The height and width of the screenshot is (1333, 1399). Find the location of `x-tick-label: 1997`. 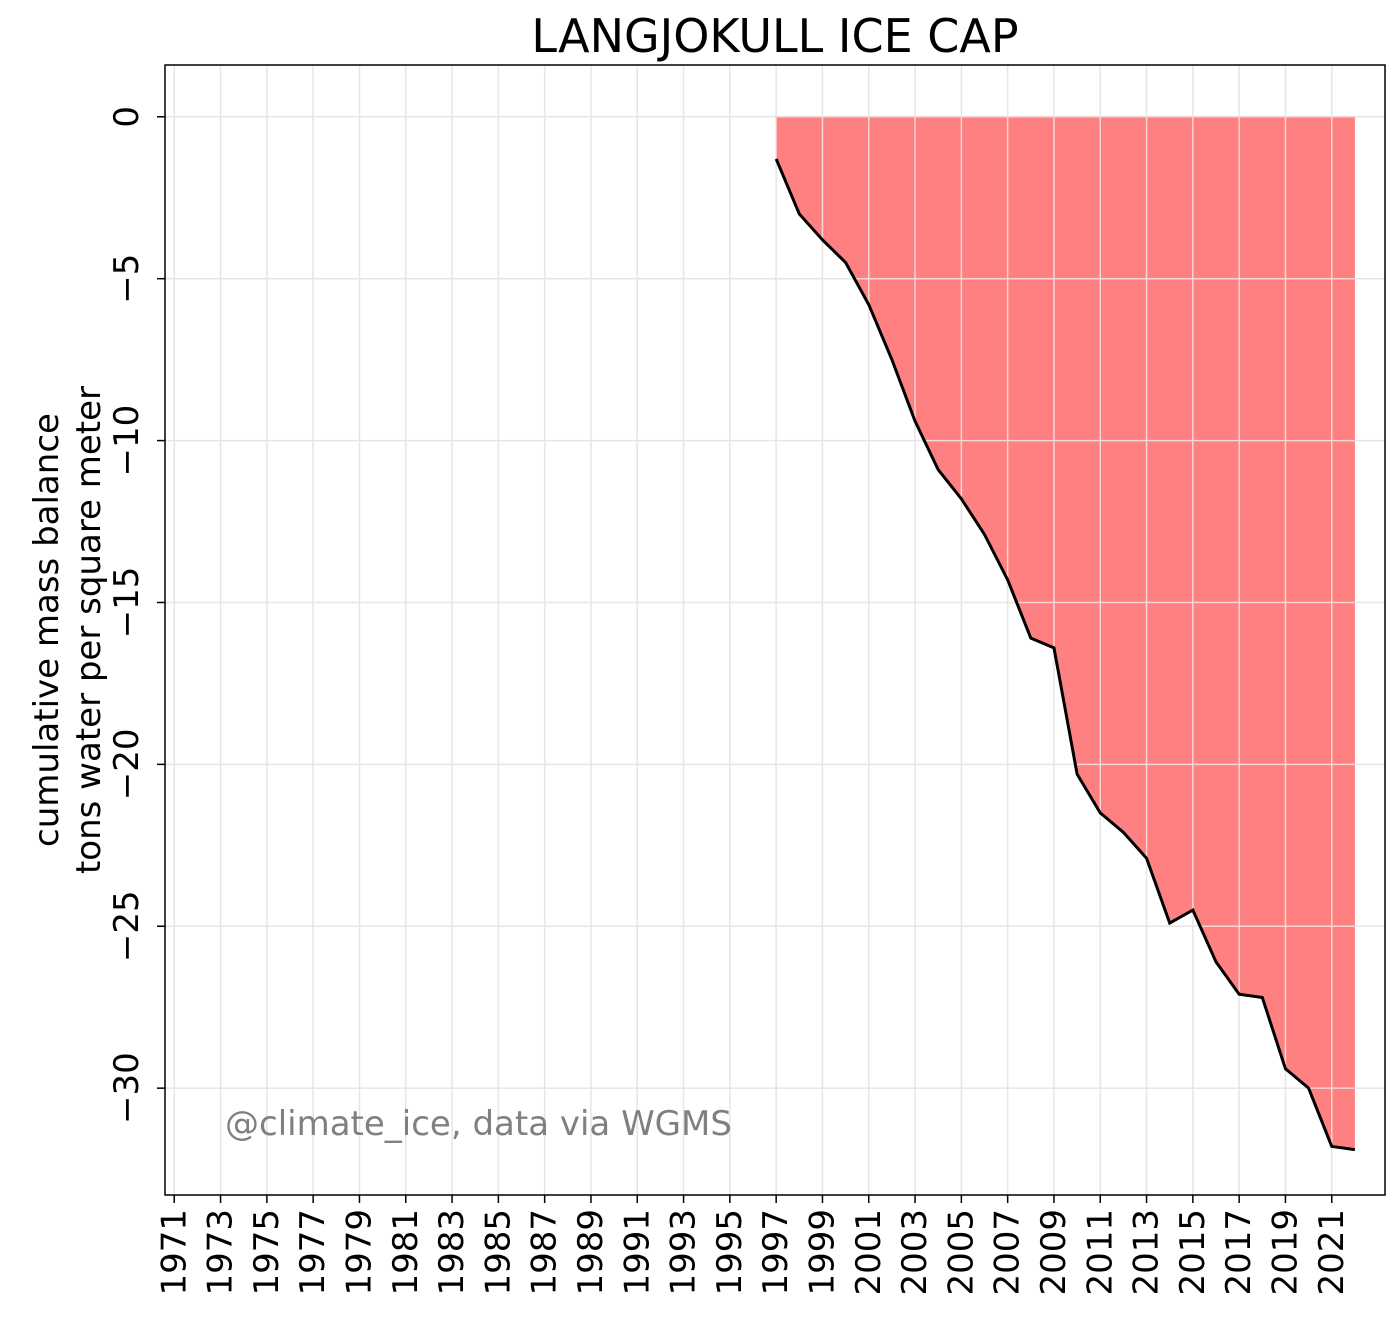

x-tick-label: 1997 is located at coordinates (776, 1252).